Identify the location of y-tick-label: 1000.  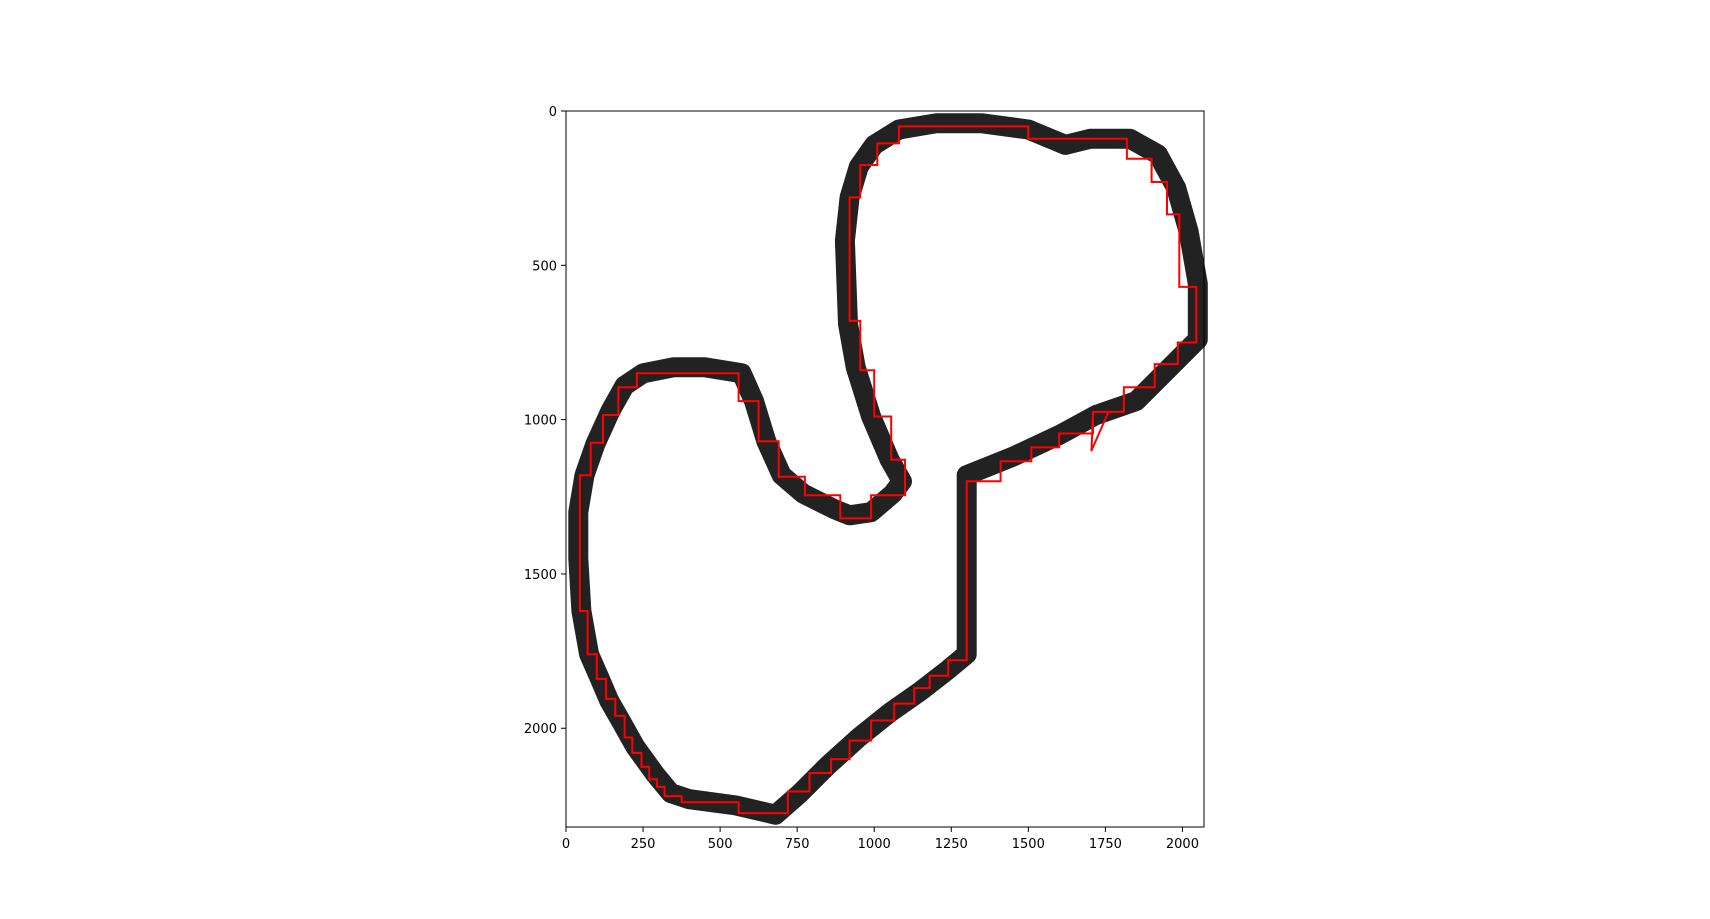
(540, 421).